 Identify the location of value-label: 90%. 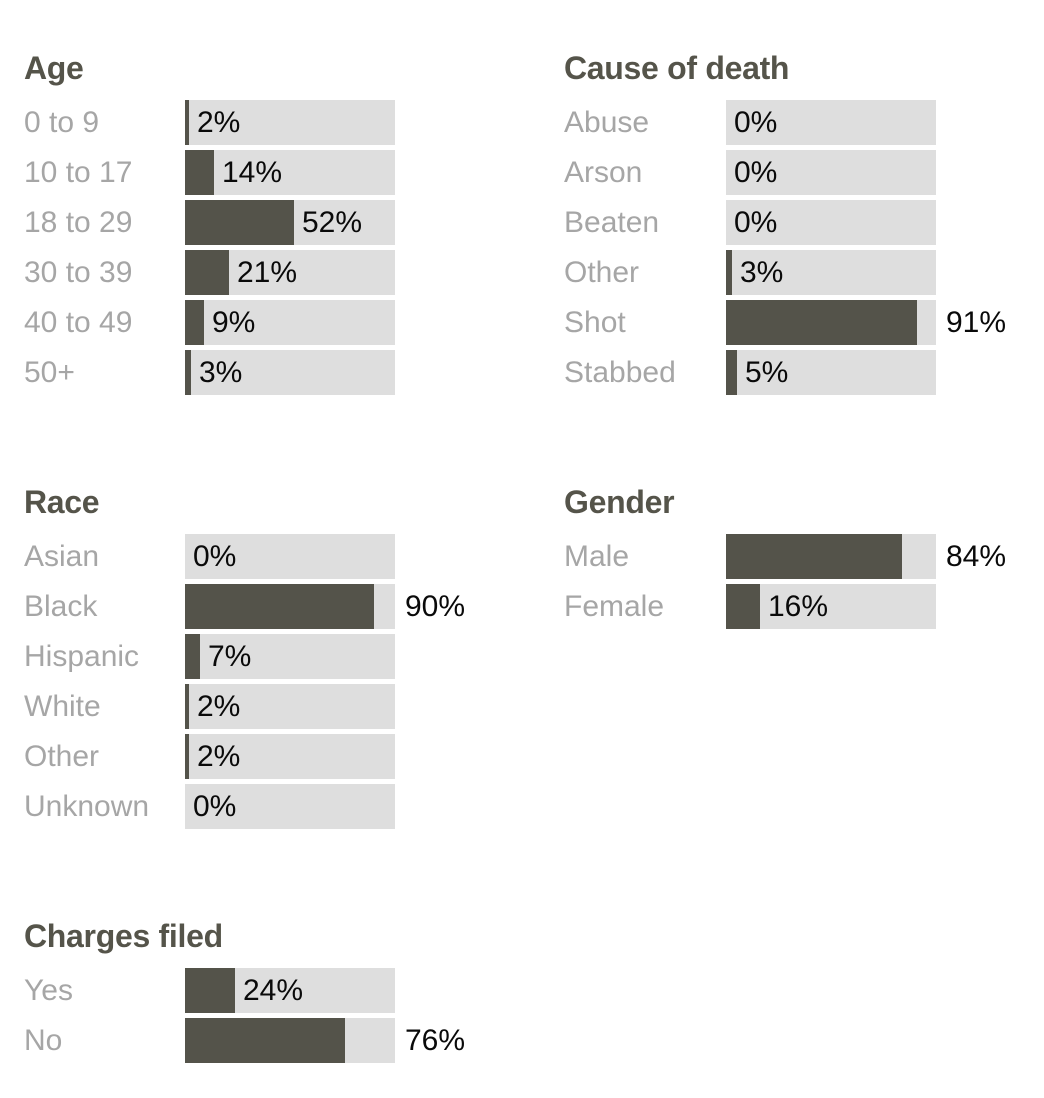
(435, 606).